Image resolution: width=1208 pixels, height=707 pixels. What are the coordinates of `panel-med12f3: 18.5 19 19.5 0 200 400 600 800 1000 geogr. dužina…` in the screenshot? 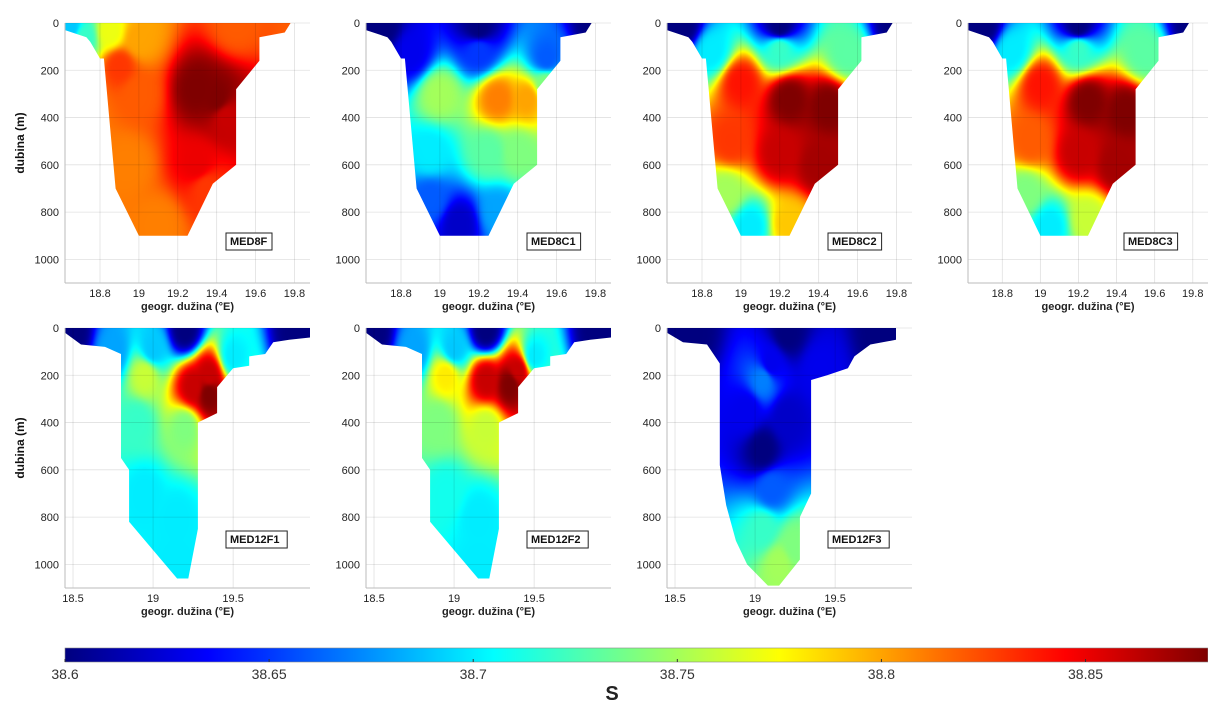 It's located at (774, 470).